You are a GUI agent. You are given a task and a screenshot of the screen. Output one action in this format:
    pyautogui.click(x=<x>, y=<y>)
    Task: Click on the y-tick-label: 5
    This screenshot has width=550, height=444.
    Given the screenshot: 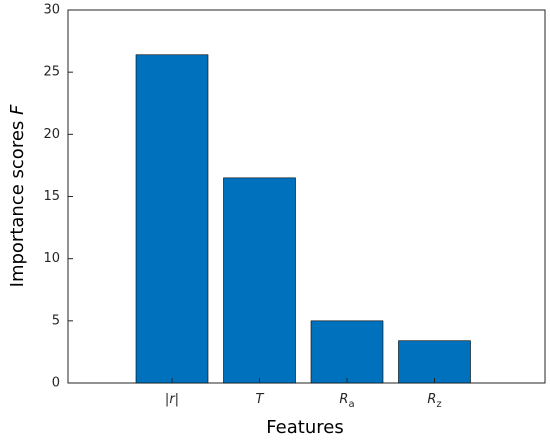 What is the action you would take?
    pyautogui.click(x=56, y=320)
    